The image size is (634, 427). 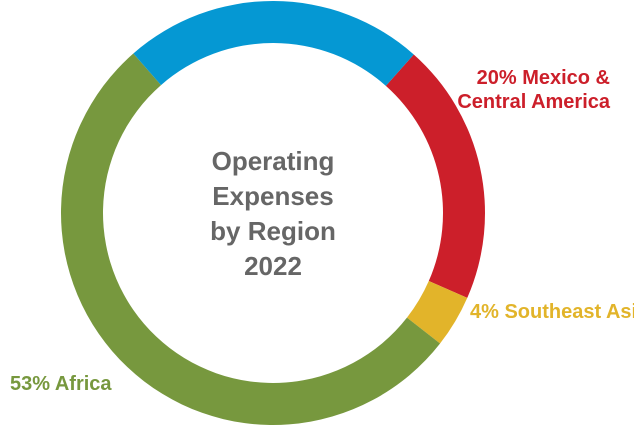 What do you see at coordinates (160, 384) in the screenshot?
I see `segment-label: 53% Africa` at bounding box center [160, 384].